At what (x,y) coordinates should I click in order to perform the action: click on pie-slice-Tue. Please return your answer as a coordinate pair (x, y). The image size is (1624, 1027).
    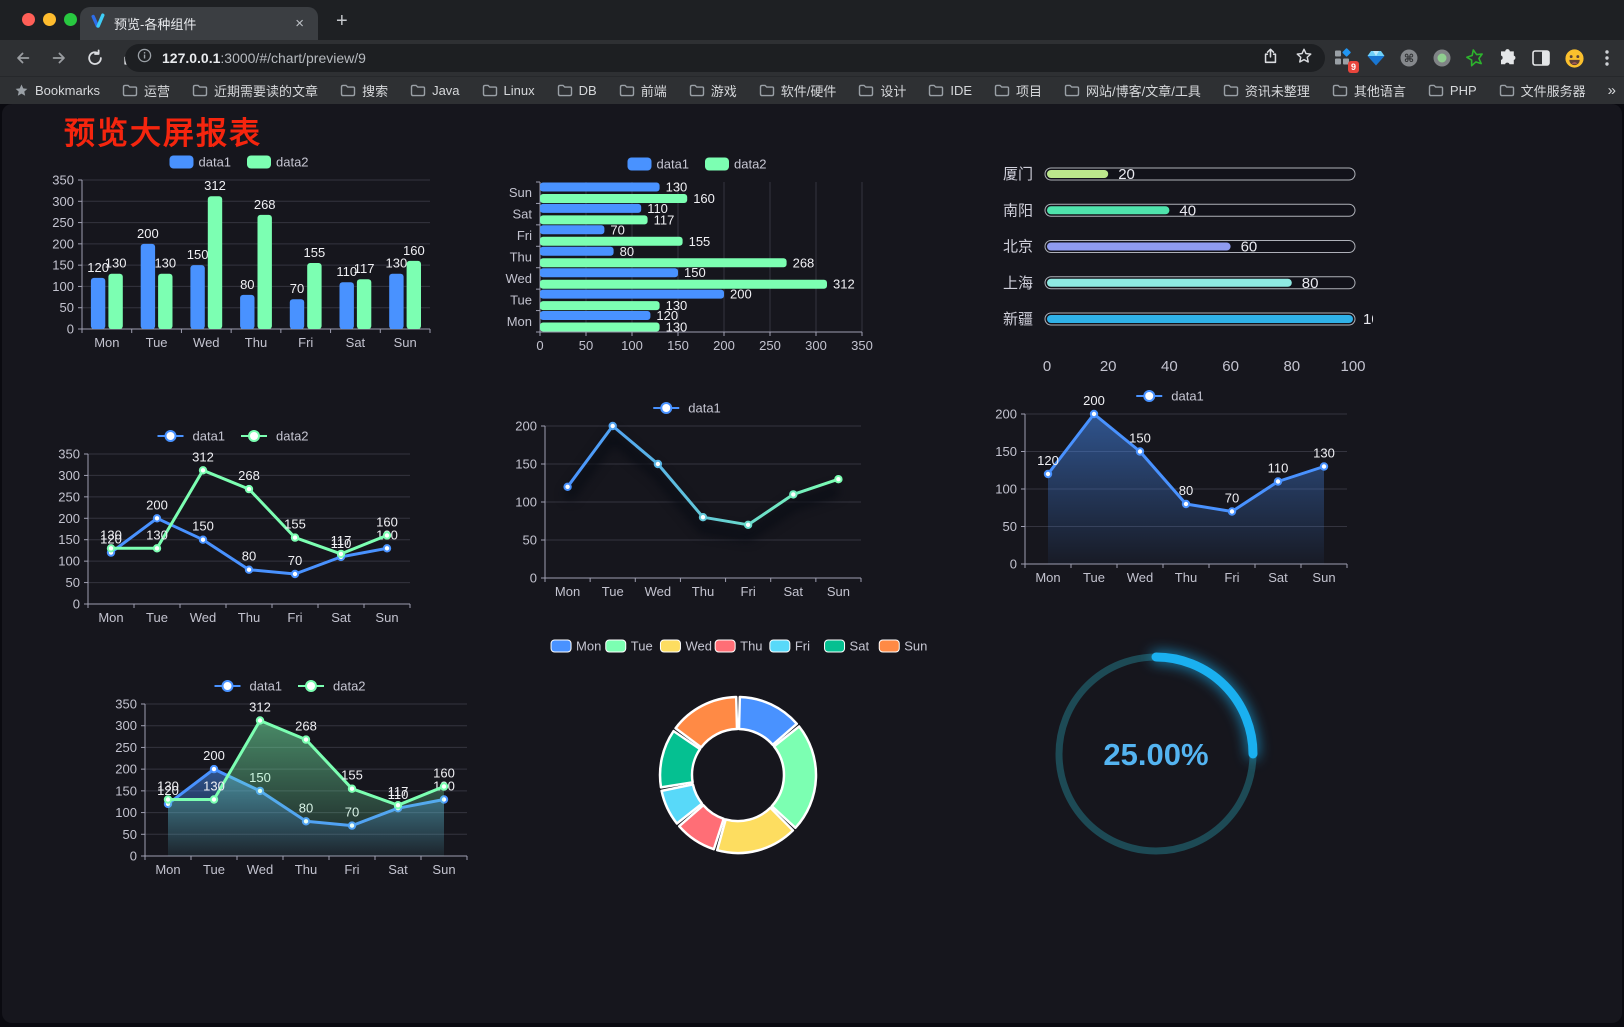
    Looking at the image, I should click on (794, 777).